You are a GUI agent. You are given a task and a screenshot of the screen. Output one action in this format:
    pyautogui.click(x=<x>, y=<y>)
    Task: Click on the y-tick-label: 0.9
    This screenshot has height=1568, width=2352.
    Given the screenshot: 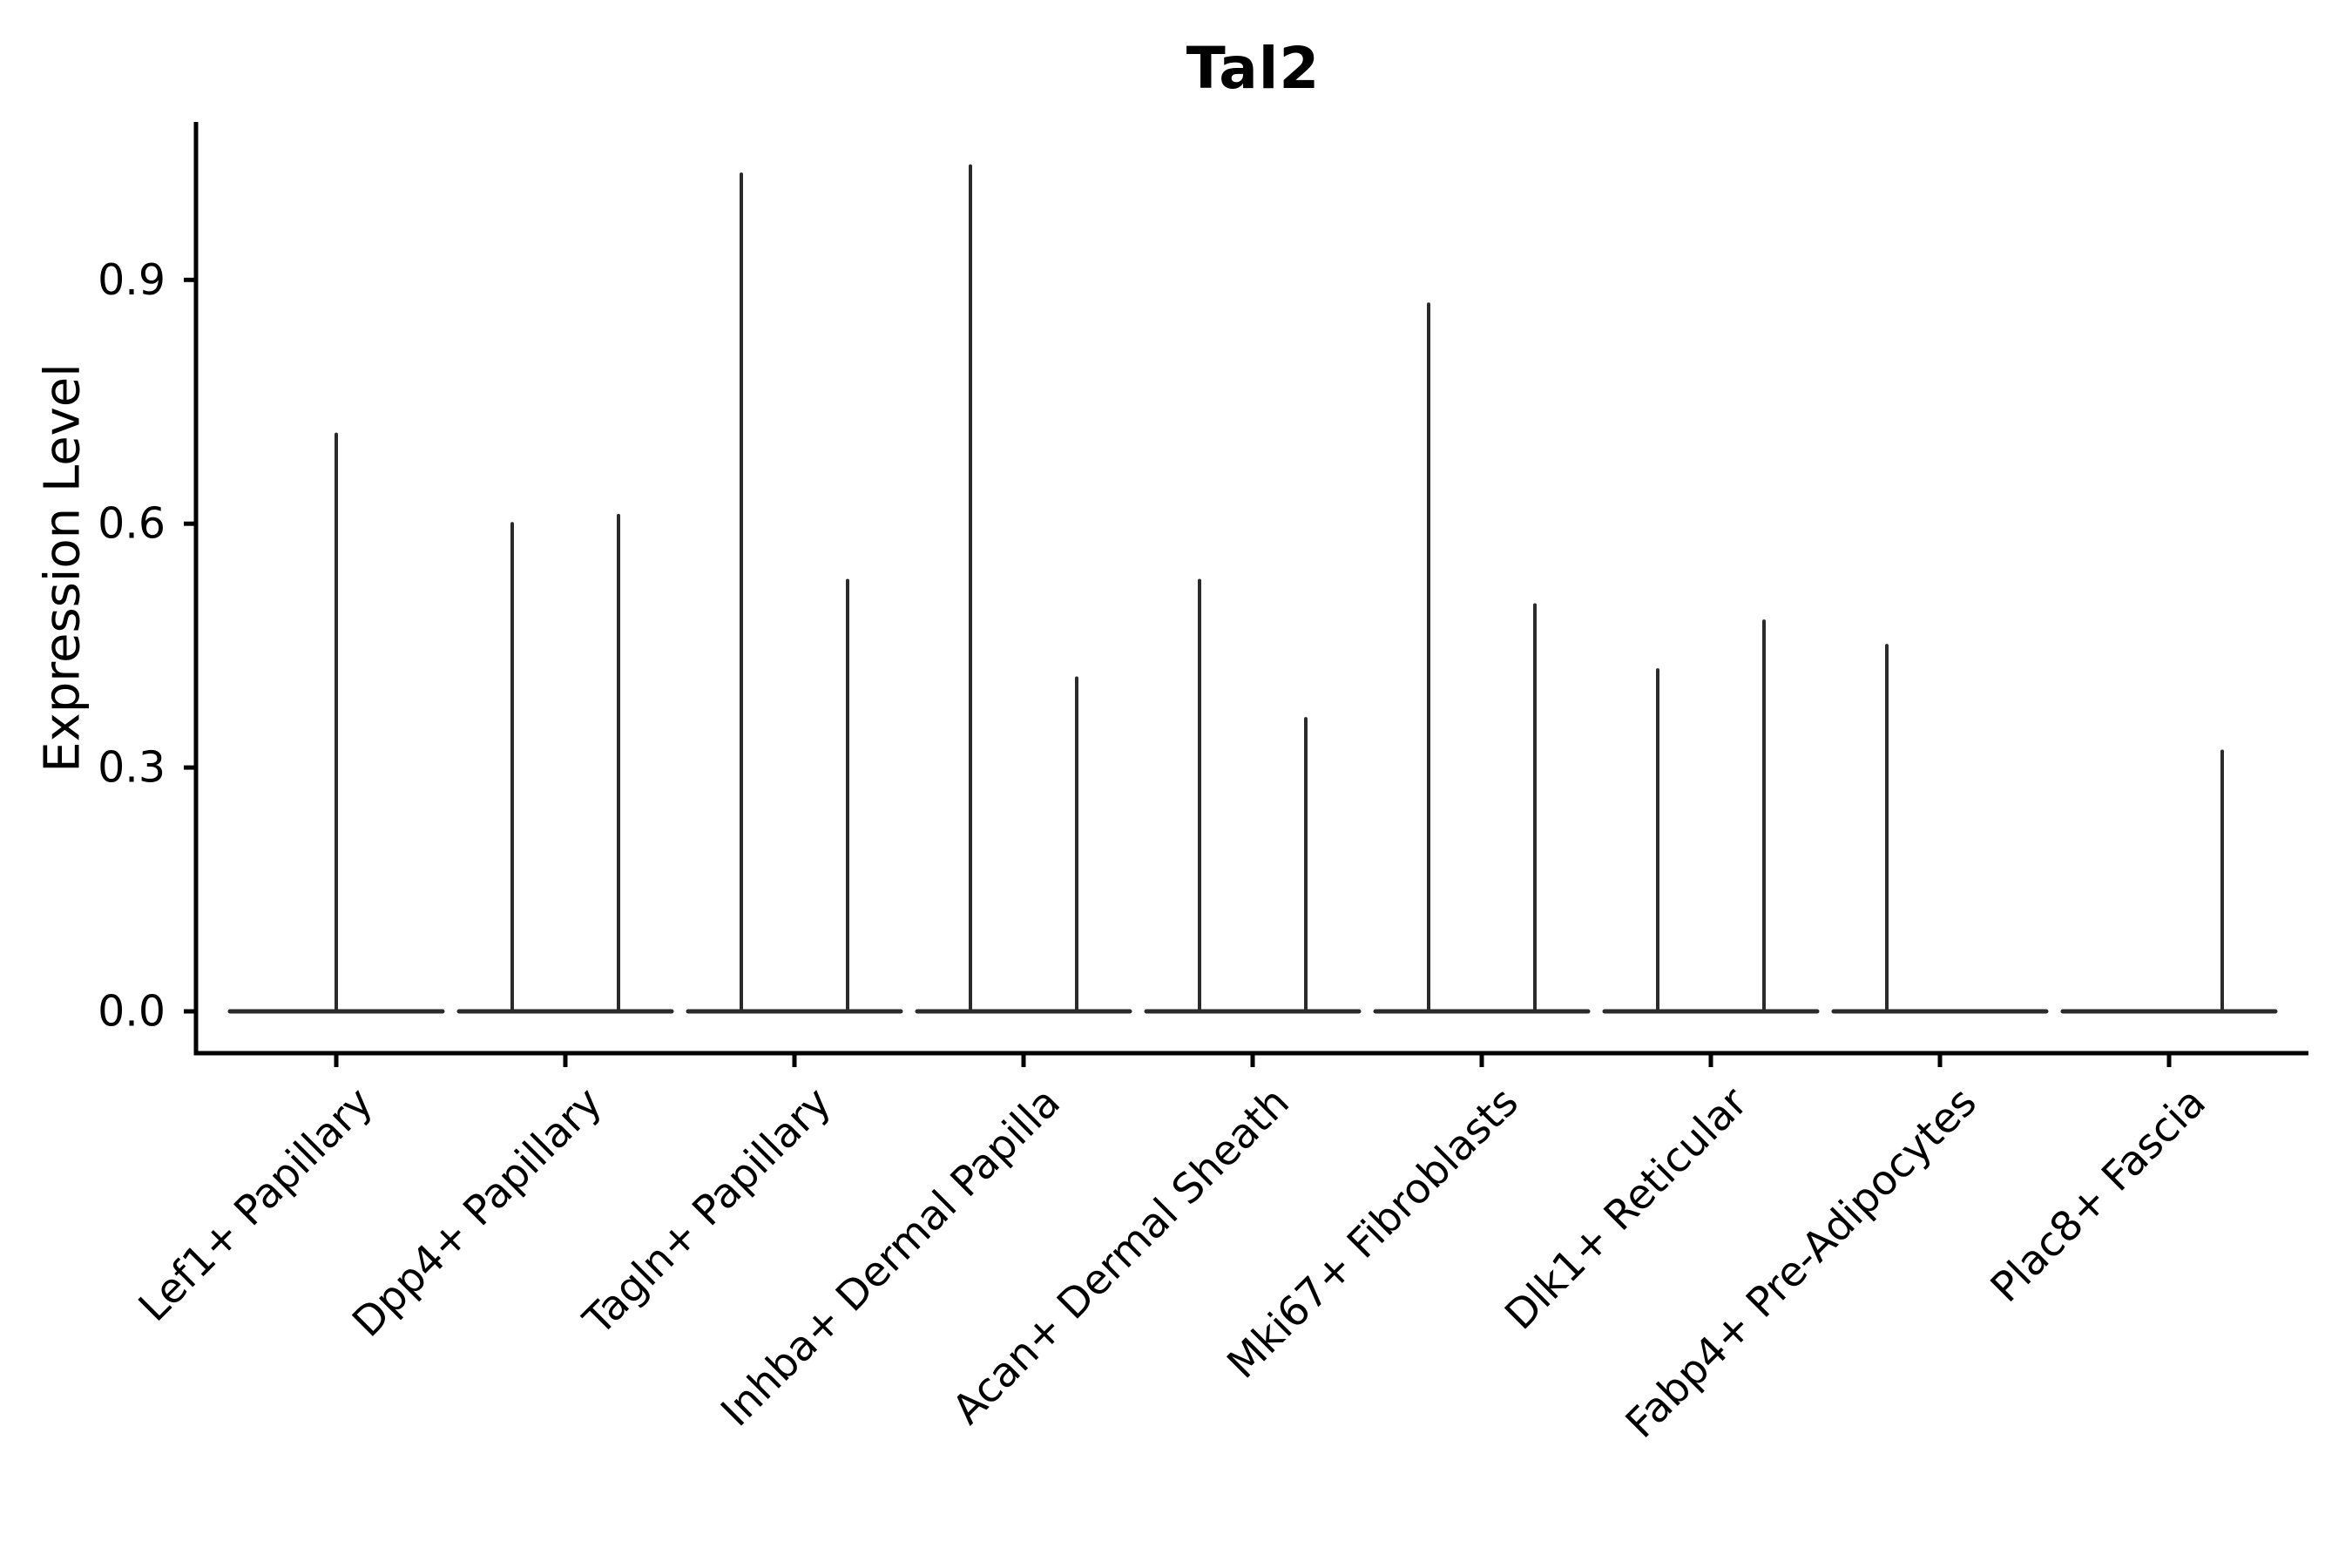 What is the action you would take?
    pyautogui.click(x=132, y=280)
    